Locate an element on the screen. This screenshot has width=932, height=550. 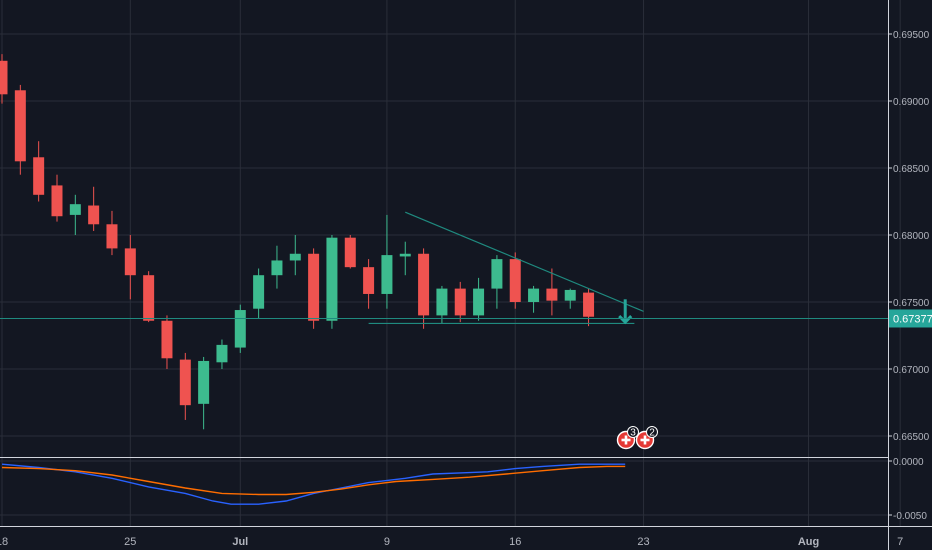
macd-indicator-pane is located at coordinates (313, 484).